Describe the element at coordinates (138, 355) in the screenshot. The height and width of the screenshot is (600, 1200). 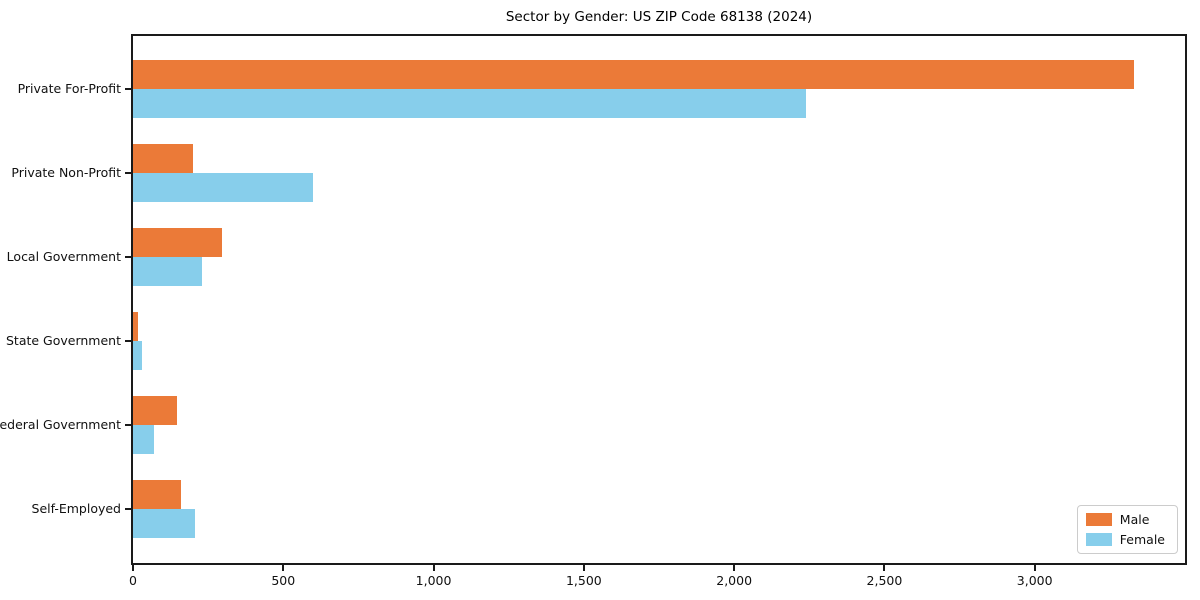
I see `bar-female-state-government` at that location.